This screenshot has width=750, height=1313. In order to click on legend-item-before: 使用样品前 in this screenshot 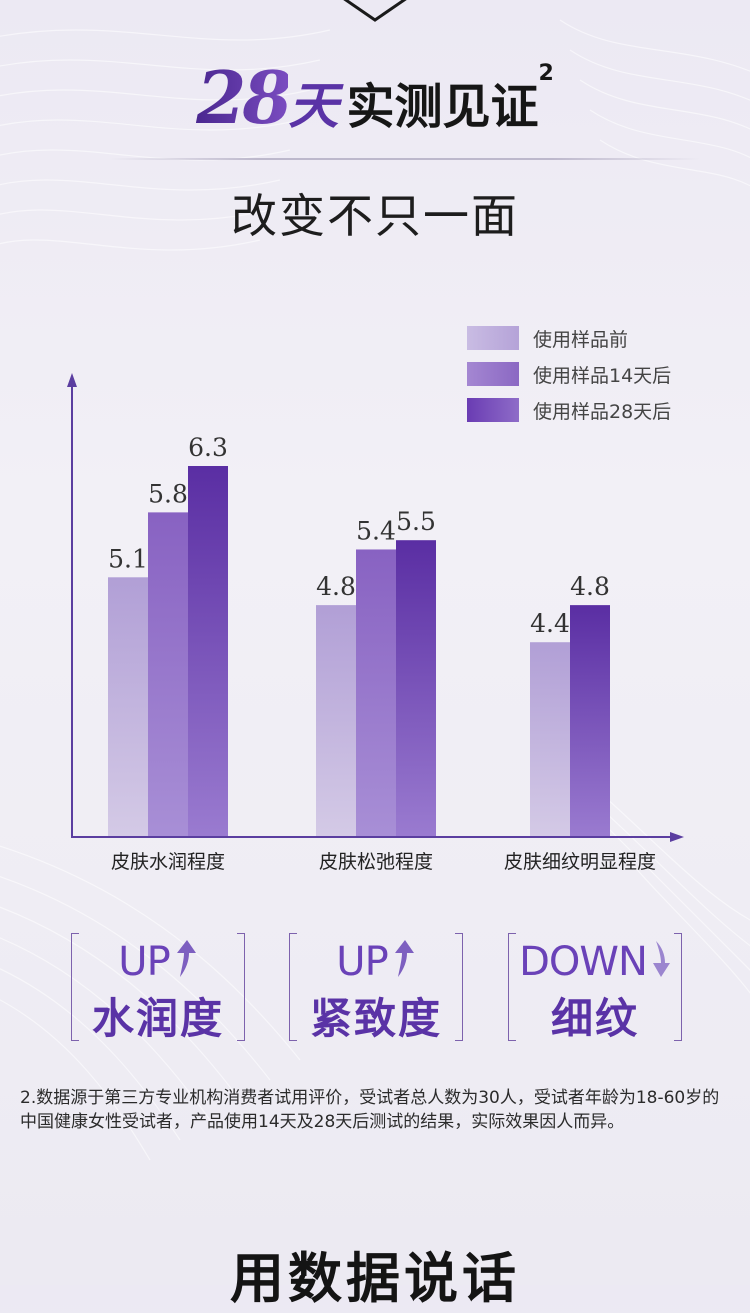, I will do `click(569, 338)`.